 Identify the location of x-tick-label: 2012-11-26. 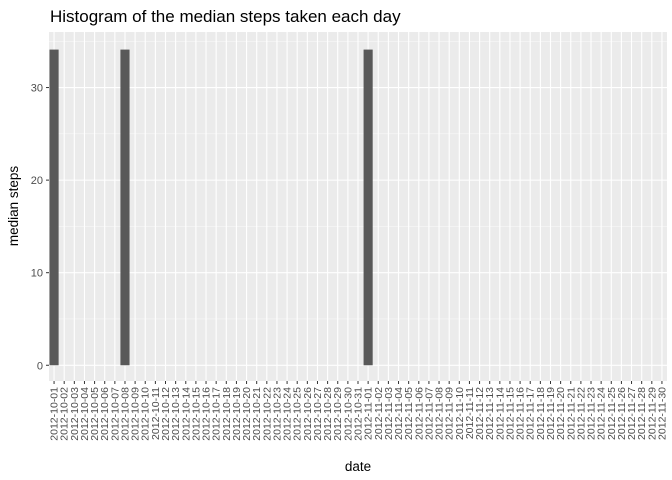
(622, 413).